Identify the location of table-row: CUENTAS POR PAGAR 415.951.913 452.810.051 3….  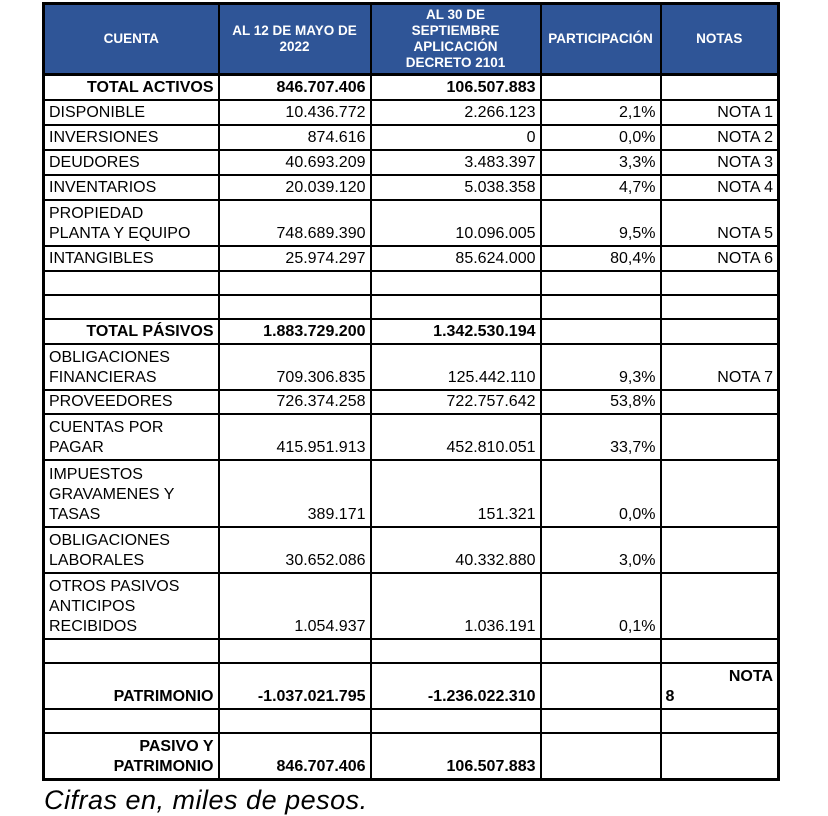
(411, 437).